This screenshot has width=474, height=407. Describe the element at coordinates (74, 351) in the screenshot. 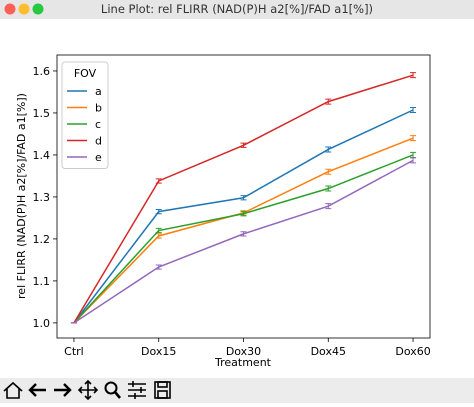

I see `x-tick-label: Ctrl` at that location.